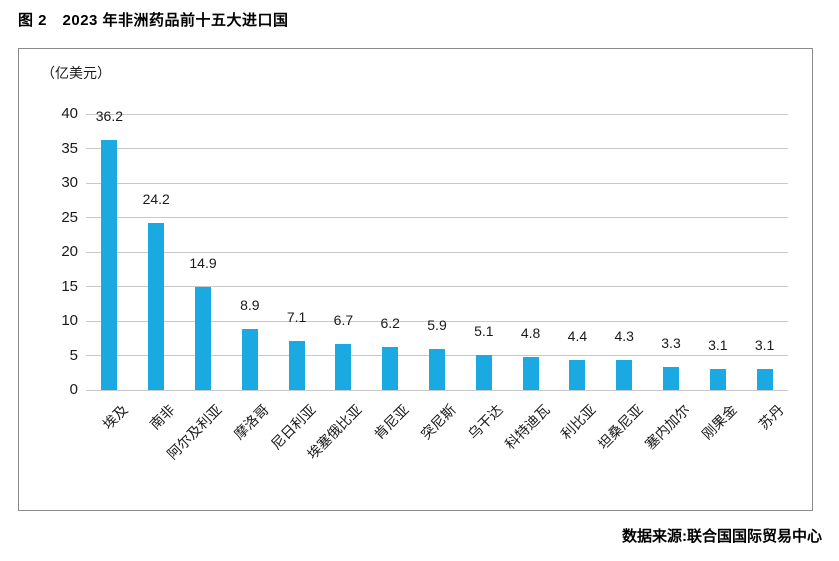  Describe the element at coordinates (771, 417) in the screenshot. I see `x-axis-category-label: 苏丹` at that location.